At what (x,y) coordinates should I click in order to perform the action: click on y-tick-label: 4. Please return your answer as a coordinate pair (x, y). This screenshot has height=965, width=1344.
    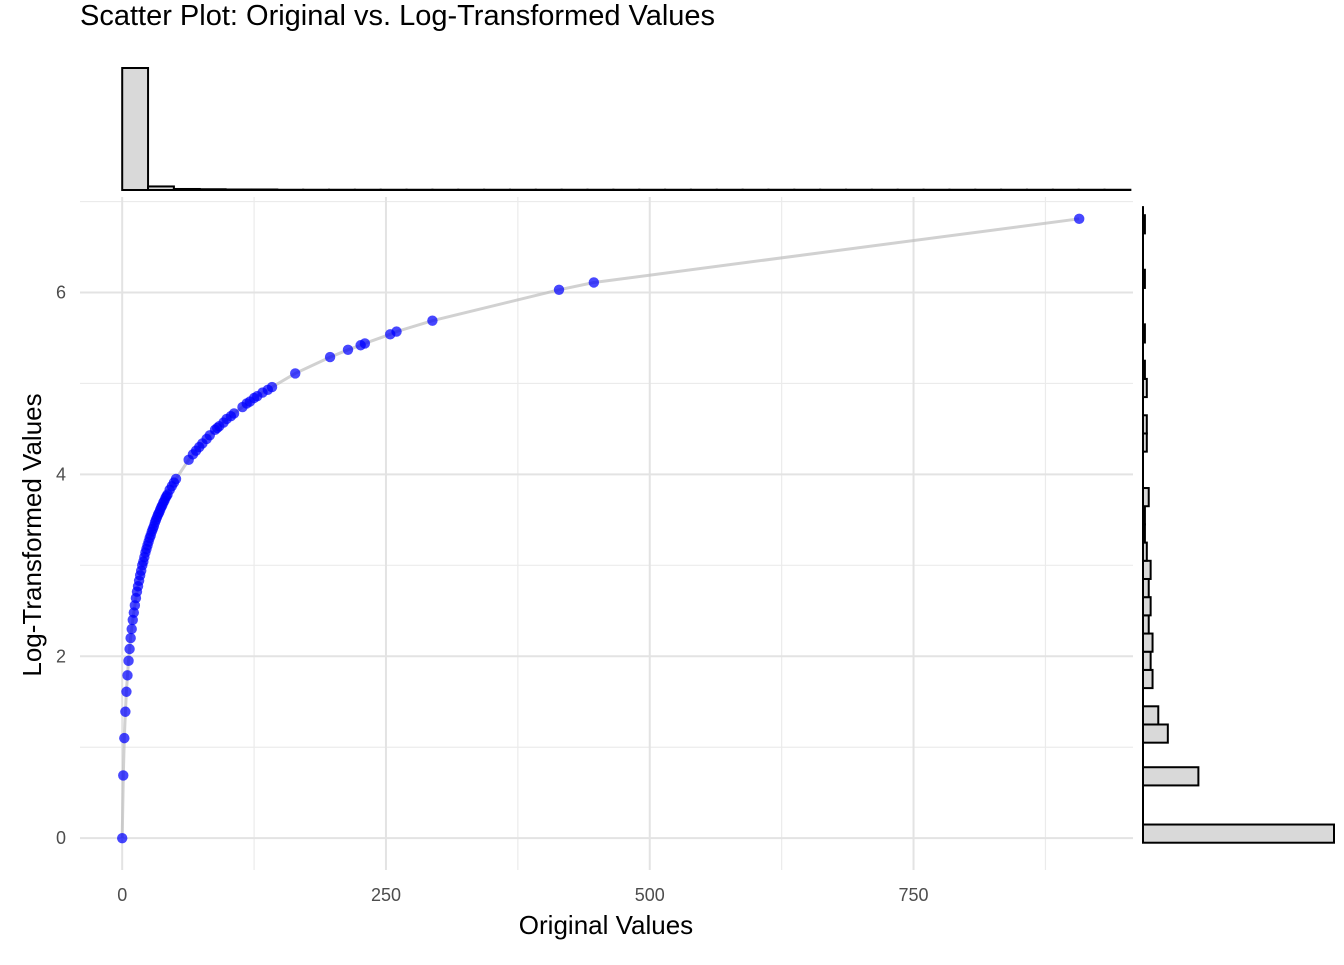
    Looking at the image, I should click on (61, 474).